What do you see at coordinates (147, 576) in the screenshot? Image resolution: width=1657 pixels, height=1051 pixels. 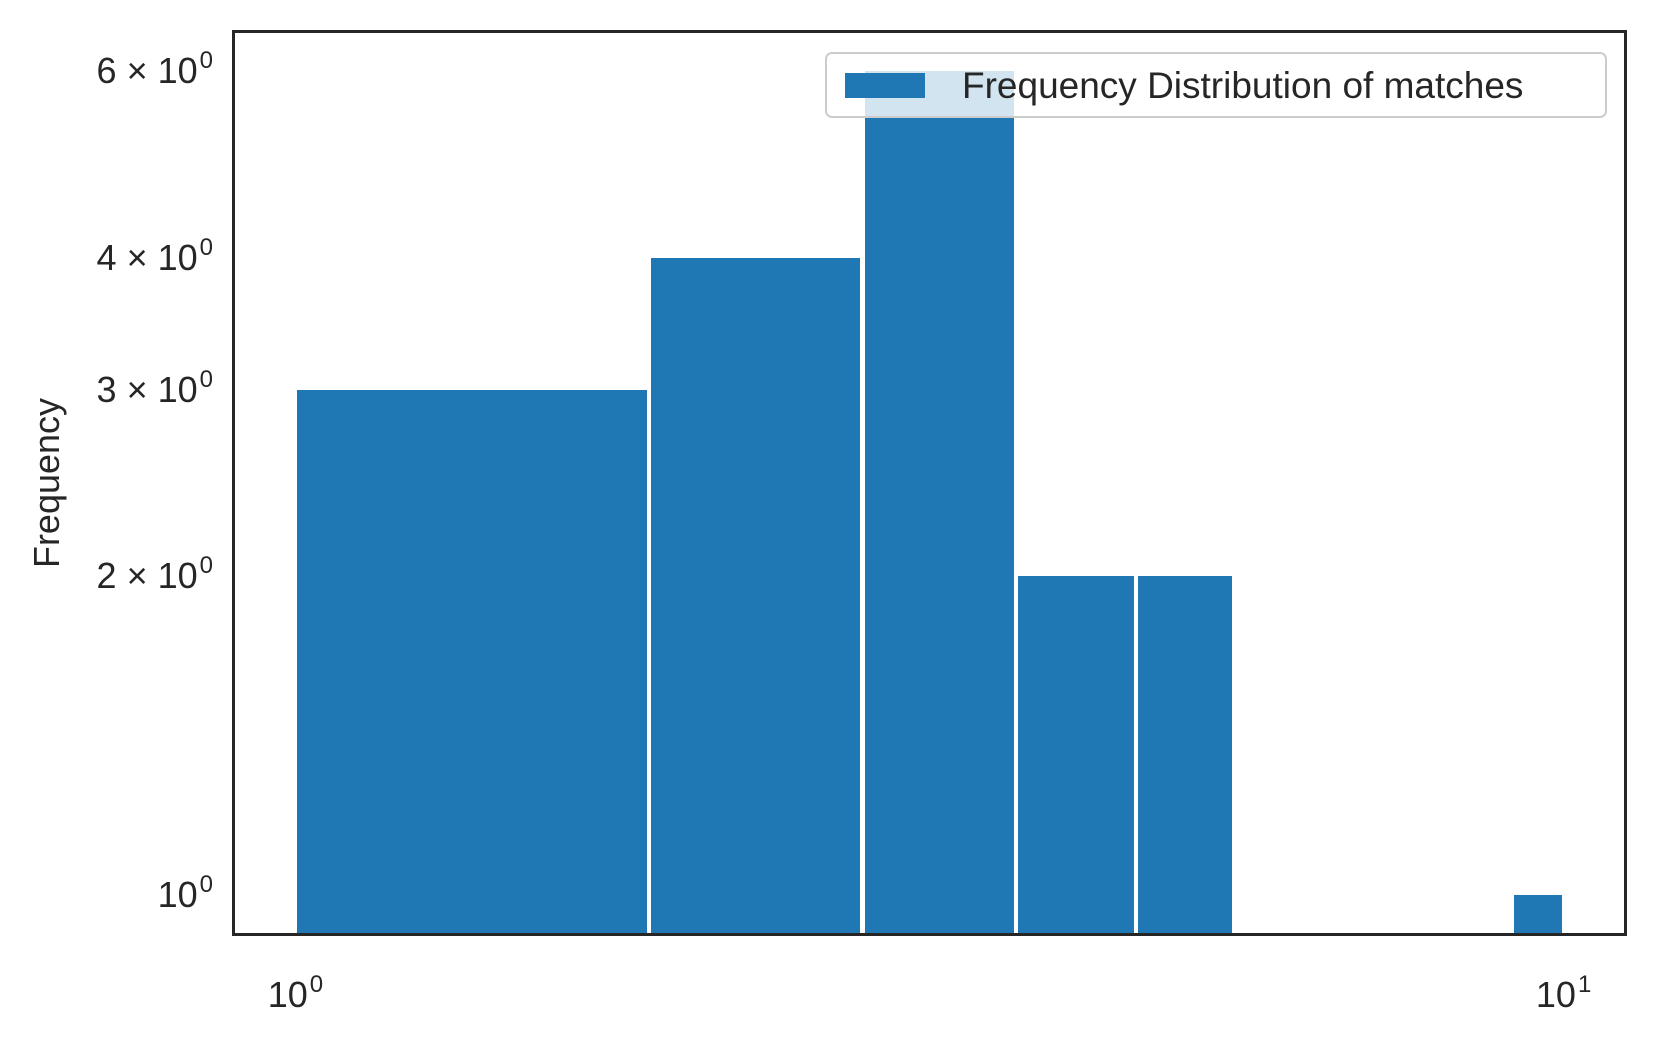 I see `tick-mantissa: 2 × 10` at bounding box center [147, 576].